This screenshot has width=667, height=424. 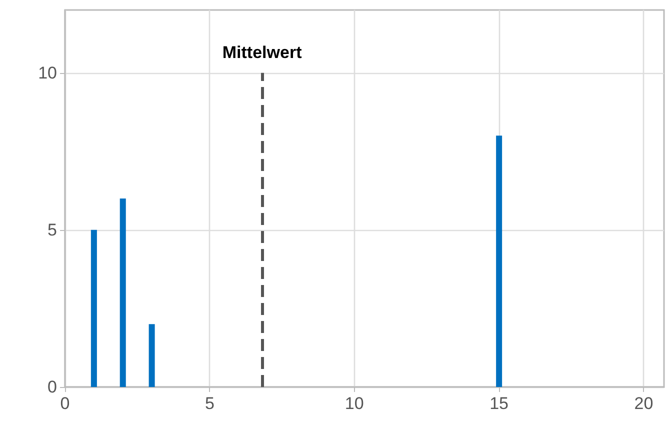 I want to click on y-tick-label: 0, so click(x=52, y=387).